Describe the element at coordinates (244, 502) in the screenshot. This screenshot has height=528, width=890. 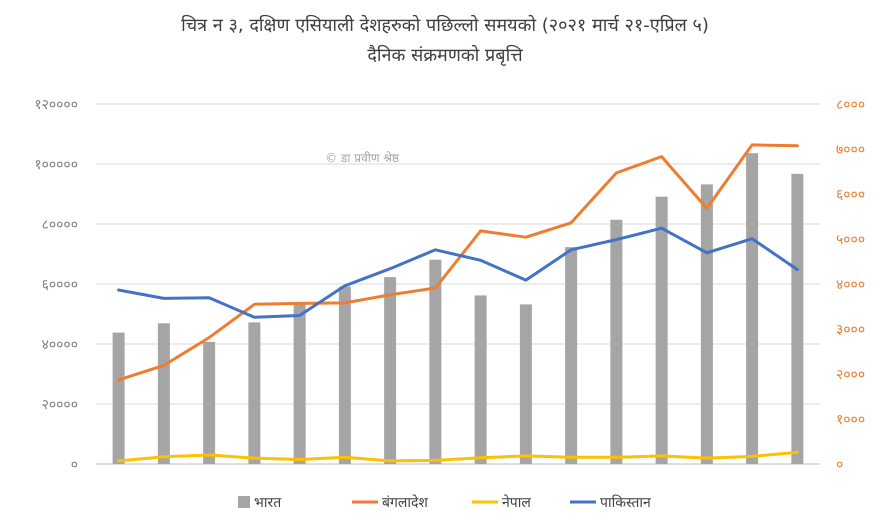
I see `legend-swatch` at that location.